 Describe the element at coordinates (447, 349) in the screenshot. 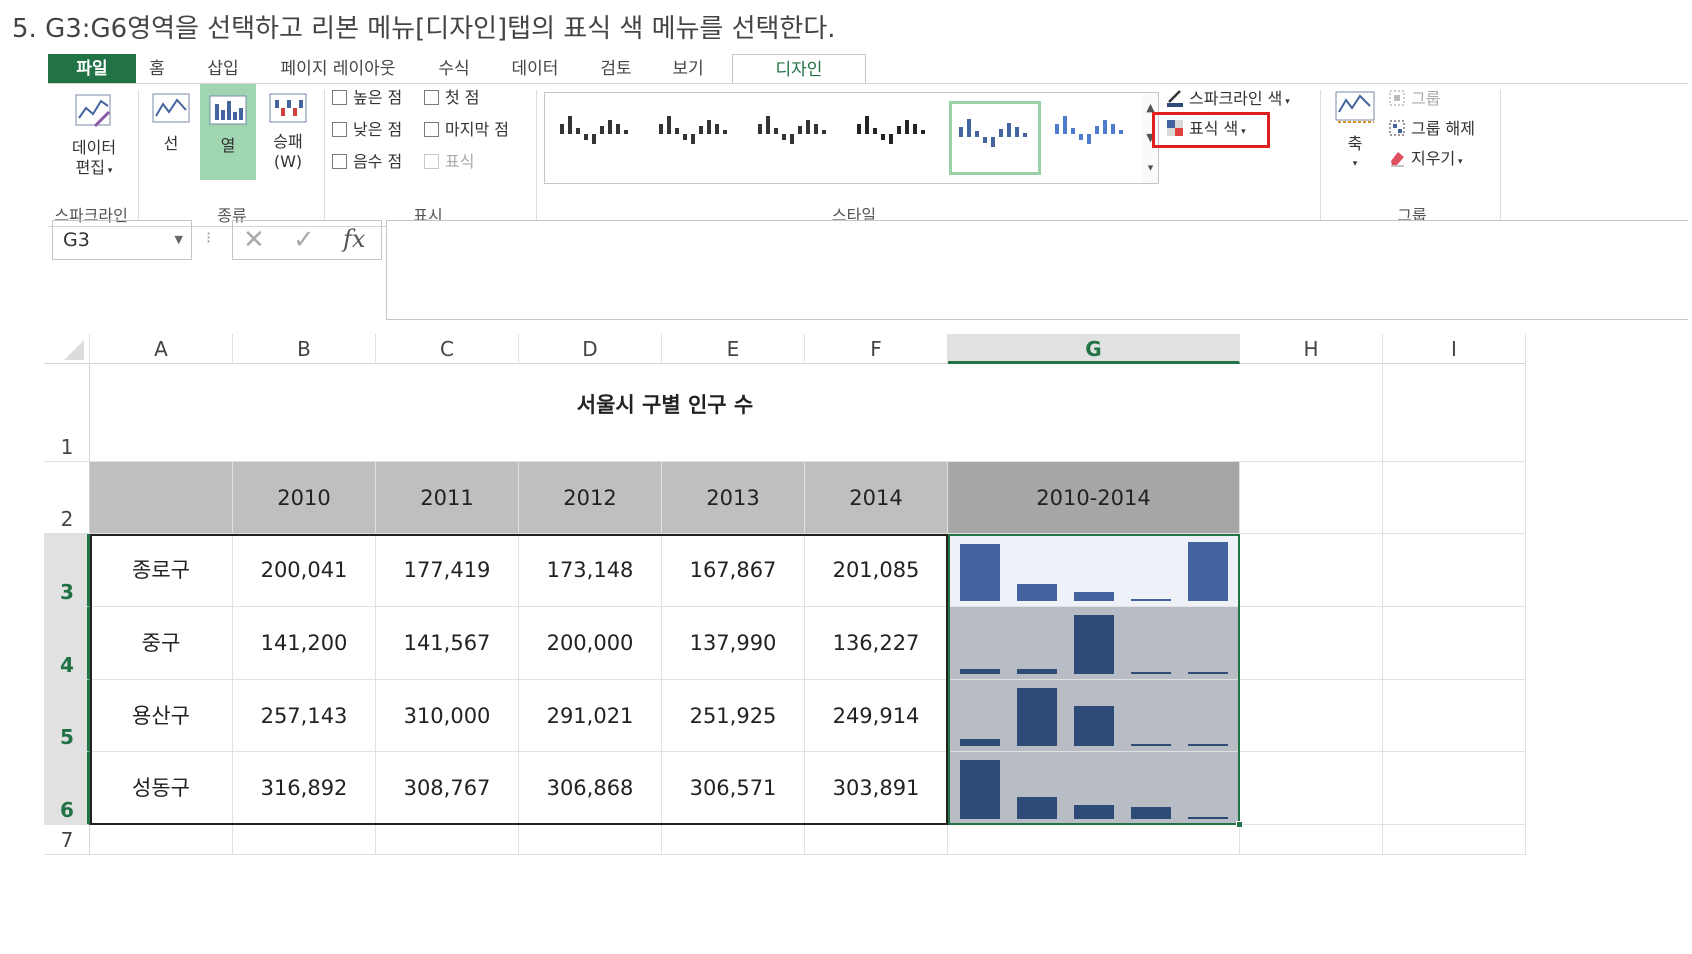

I see `column-header-c: C` at that location.